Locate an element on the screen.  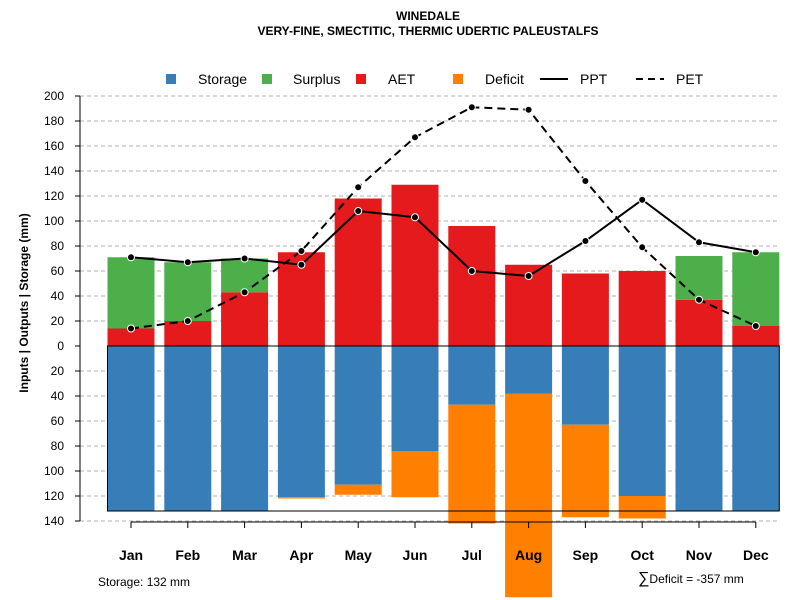
legend-surplus-swatch is located at coordinates (267, 79).